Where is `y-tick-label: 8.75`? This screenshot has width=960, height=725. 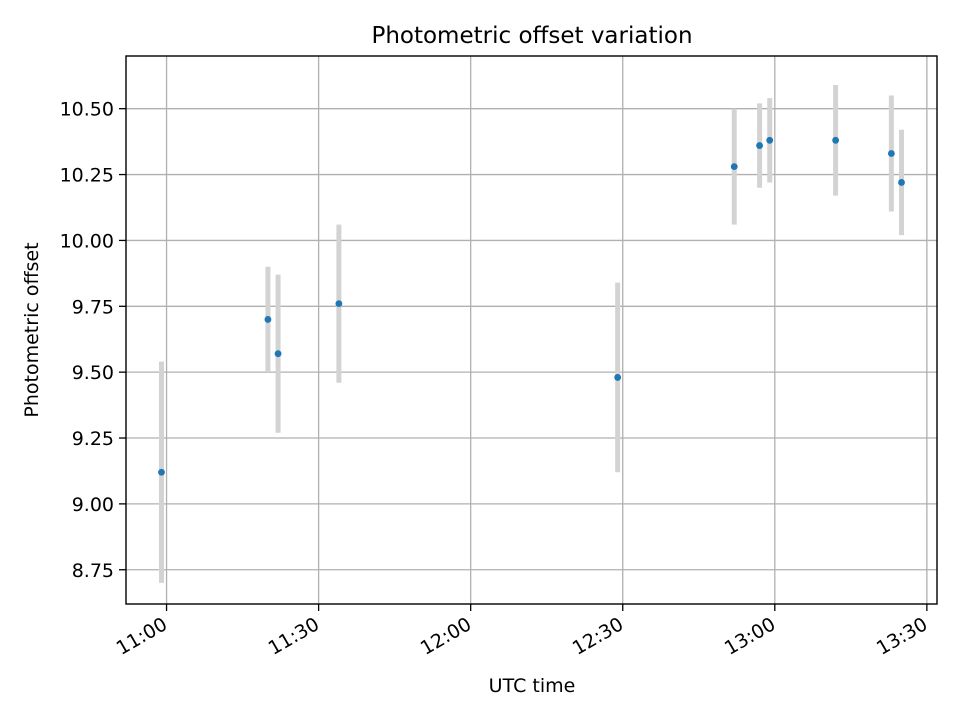
y-tick-label: 8.75 is located at coordinates (93, 571).